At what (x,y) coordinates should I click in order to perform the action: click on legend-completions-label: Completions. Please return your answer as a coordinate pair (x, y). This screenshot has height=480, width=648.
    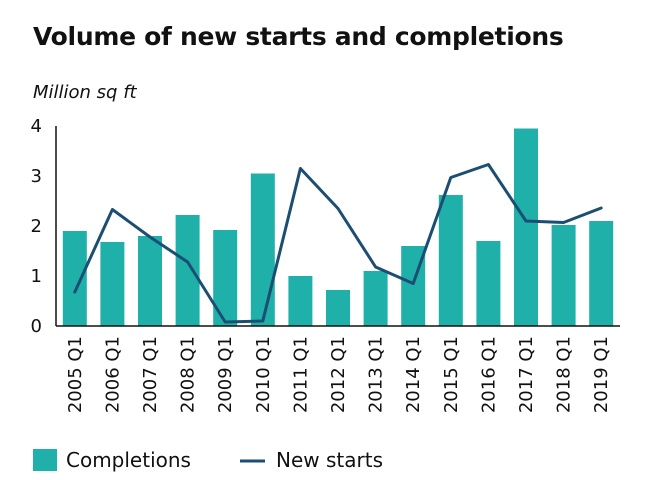
    Looking at the image, I should click on (128, 460).